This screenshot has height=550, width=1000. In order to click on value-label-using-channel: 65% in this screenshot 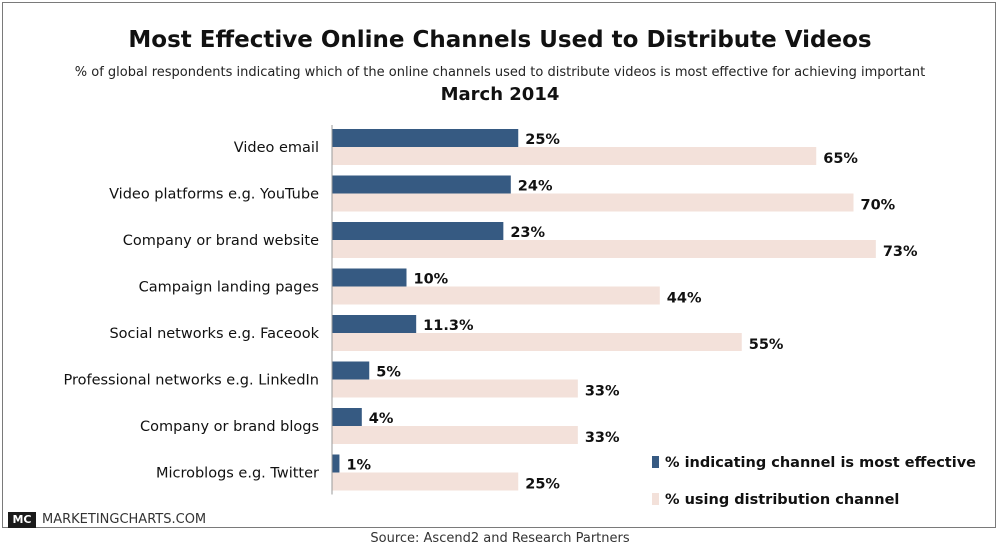, I will do `click(840, 159)`.